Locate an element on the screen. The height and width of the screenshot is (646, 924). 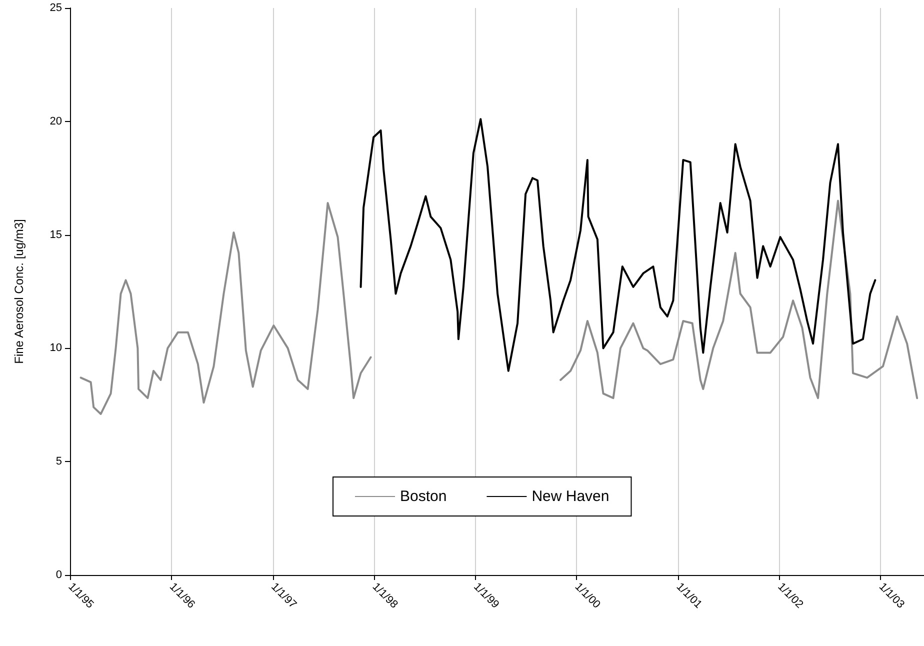
y-tick-label: 0 is located at coordinates (59, 575).